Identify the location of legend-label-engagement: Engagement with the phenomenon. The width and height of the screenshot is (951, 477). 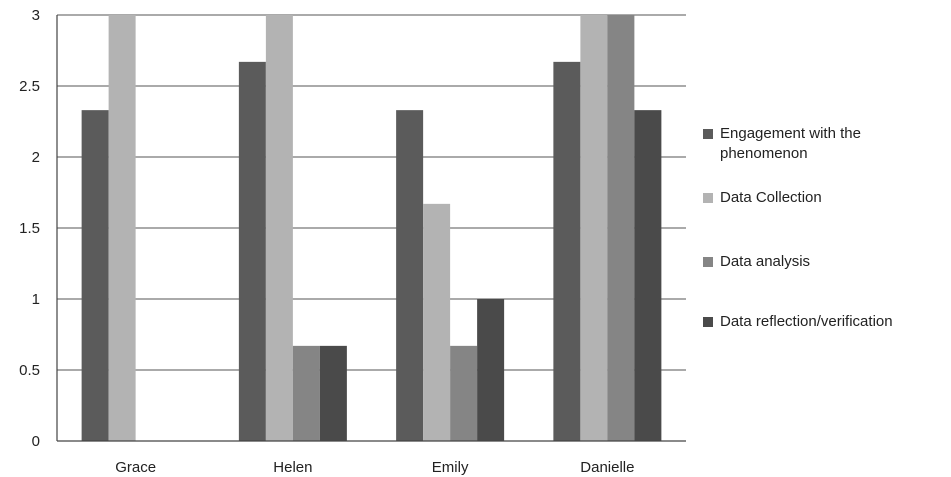
(790, 143).